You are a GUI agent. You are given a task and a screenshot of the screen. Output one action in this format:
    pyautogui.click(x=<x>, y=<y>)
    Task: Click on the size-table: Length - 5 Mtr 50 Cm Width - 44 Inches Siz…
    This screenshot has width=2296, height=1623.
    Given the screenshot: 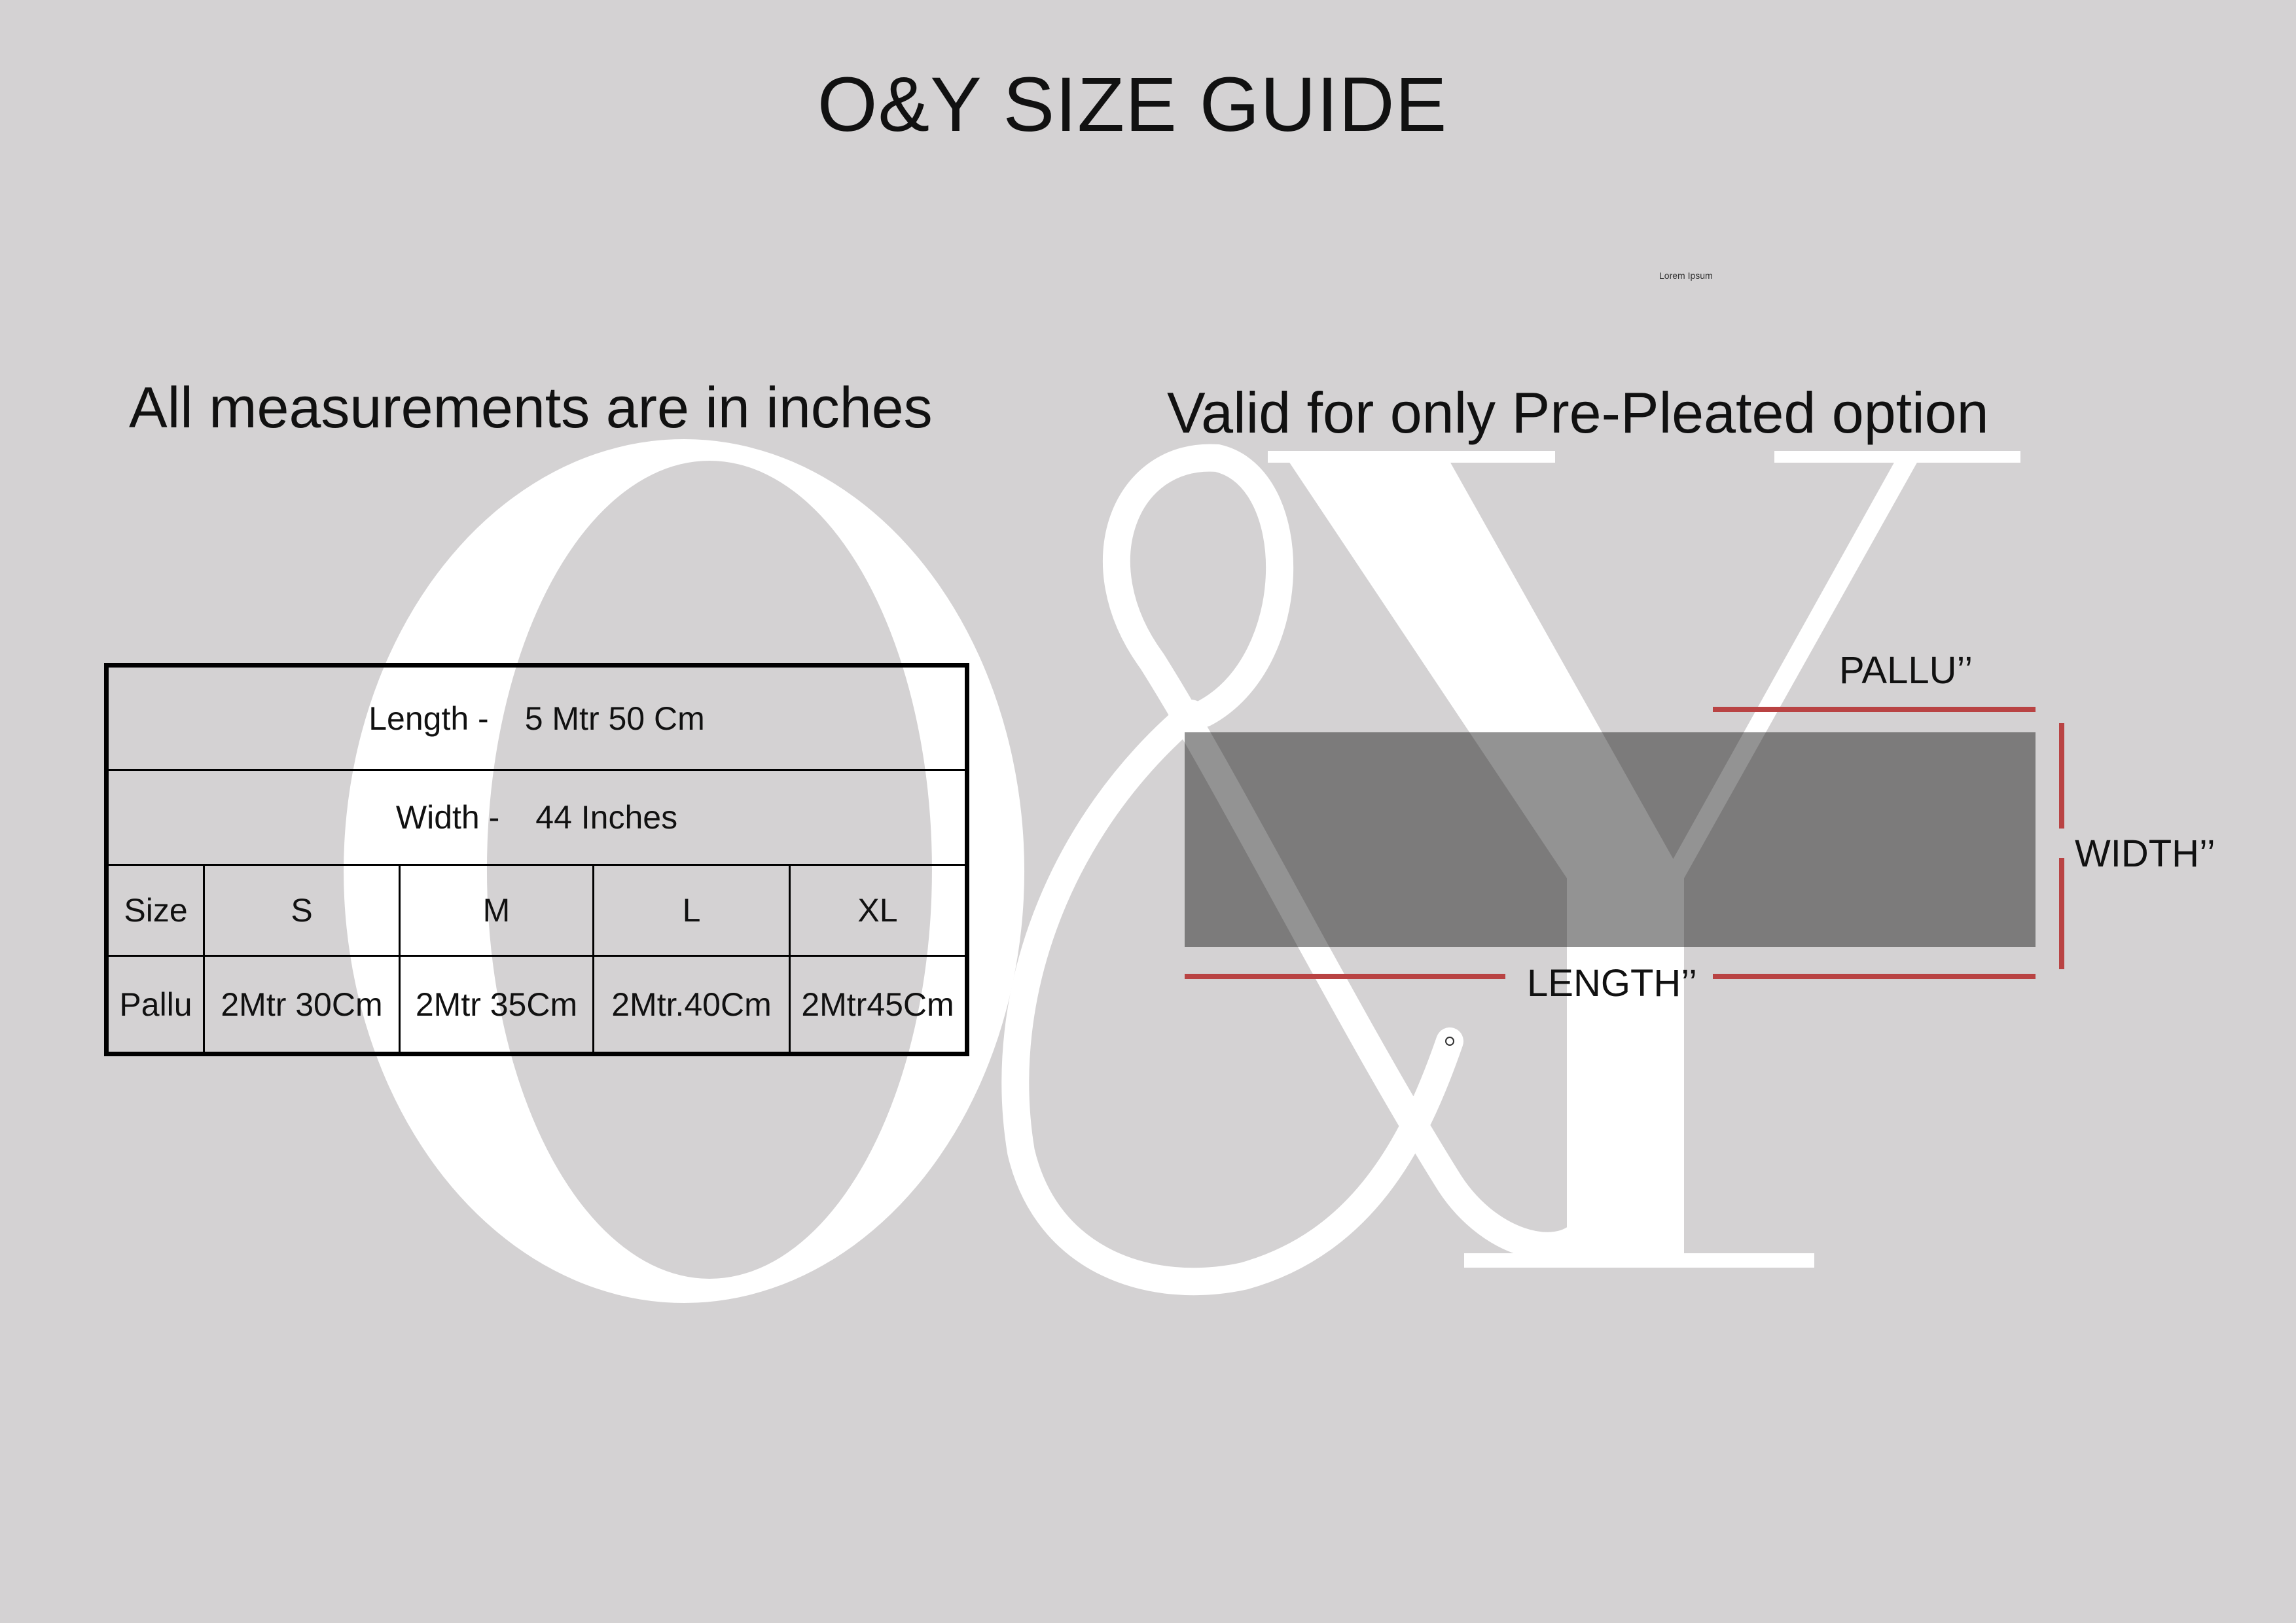 What is the action you would take?
    pyautogui.click(x=536, y=859)
    